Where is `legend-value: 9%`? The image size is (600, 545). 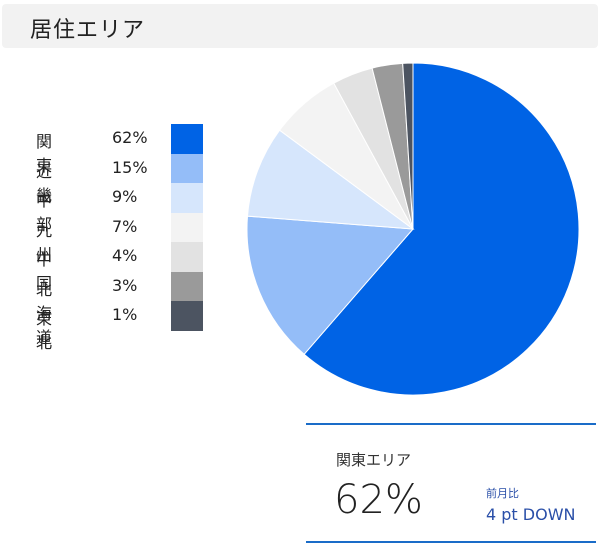 legend-value: 9% is located at coordinates (125, 196).